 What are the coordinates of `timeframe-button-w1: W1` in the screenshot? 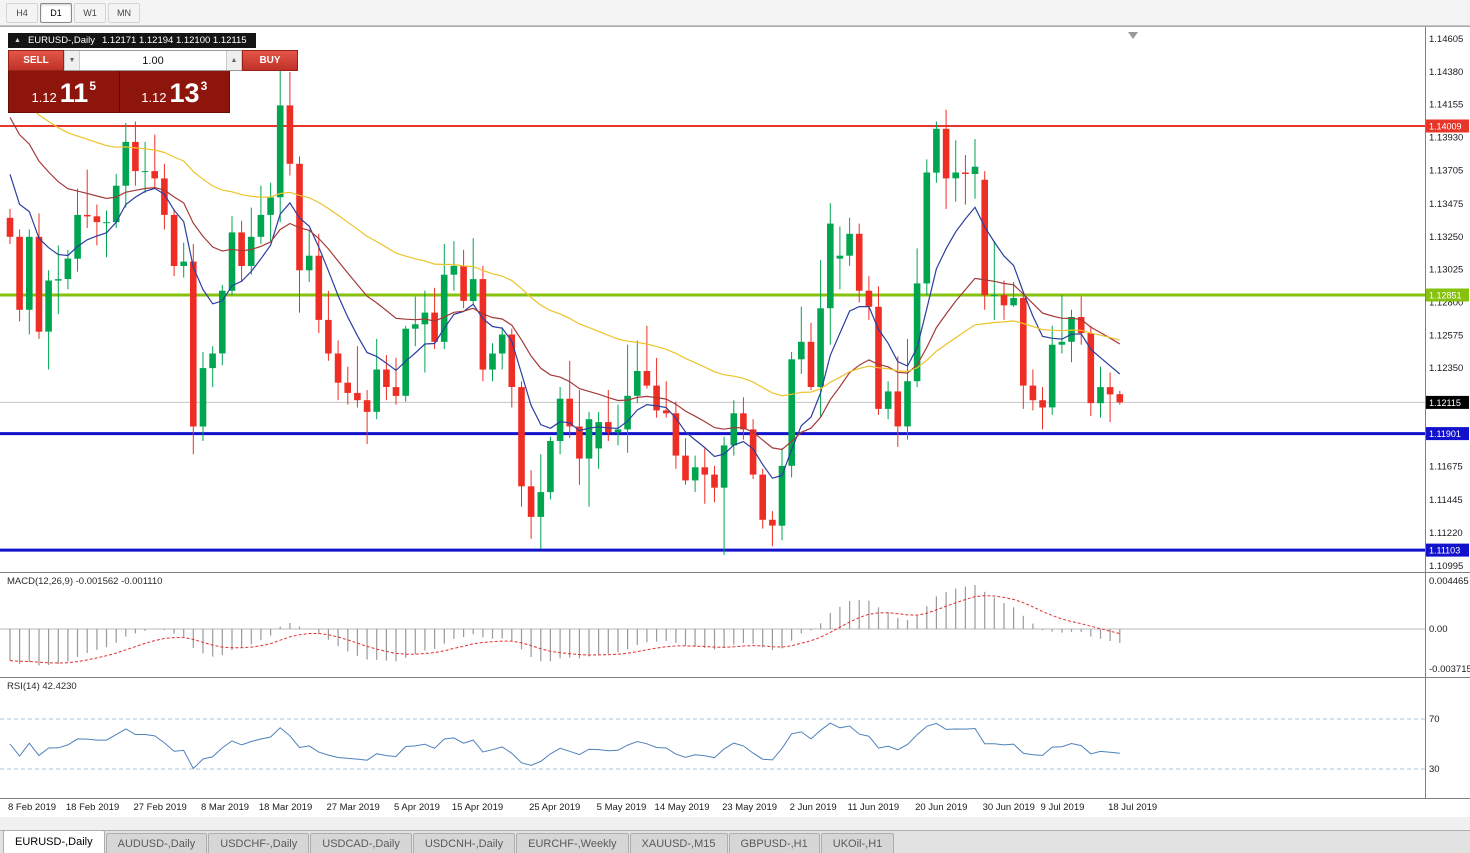 It's located at (90, 12).